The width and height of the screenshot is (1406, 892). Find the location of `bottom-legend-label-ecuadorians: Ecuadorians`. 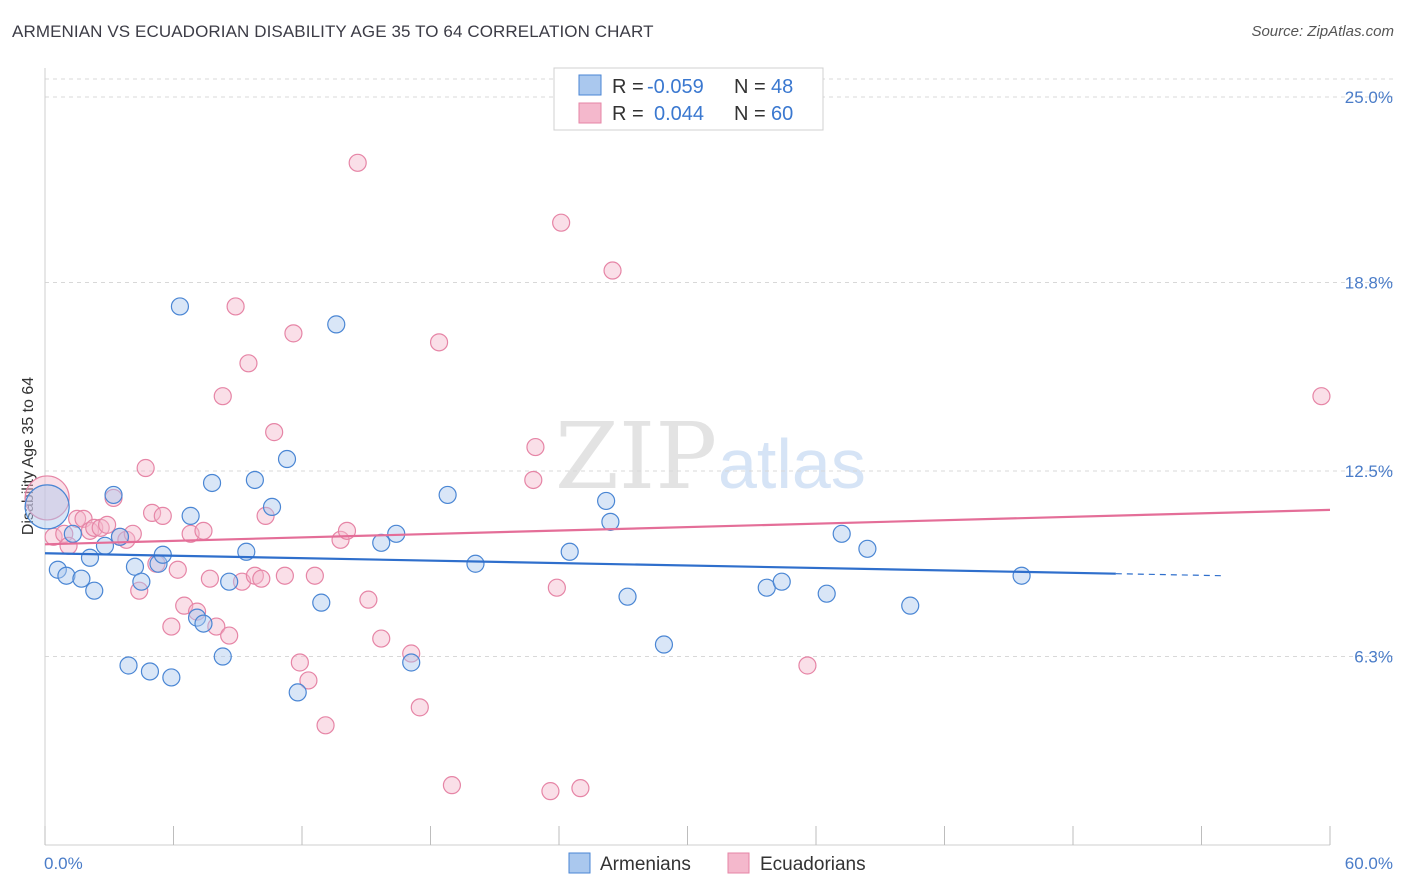

bottom-legend-label-ecuadorians: Ecuadorians is located at coordinates (813, 864).